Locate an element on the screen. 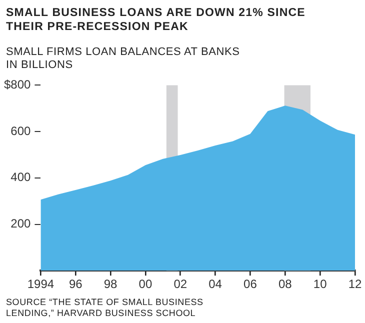 The image size is (365, 323). x-tick-label: 98 is located at coordinates (111, 284).